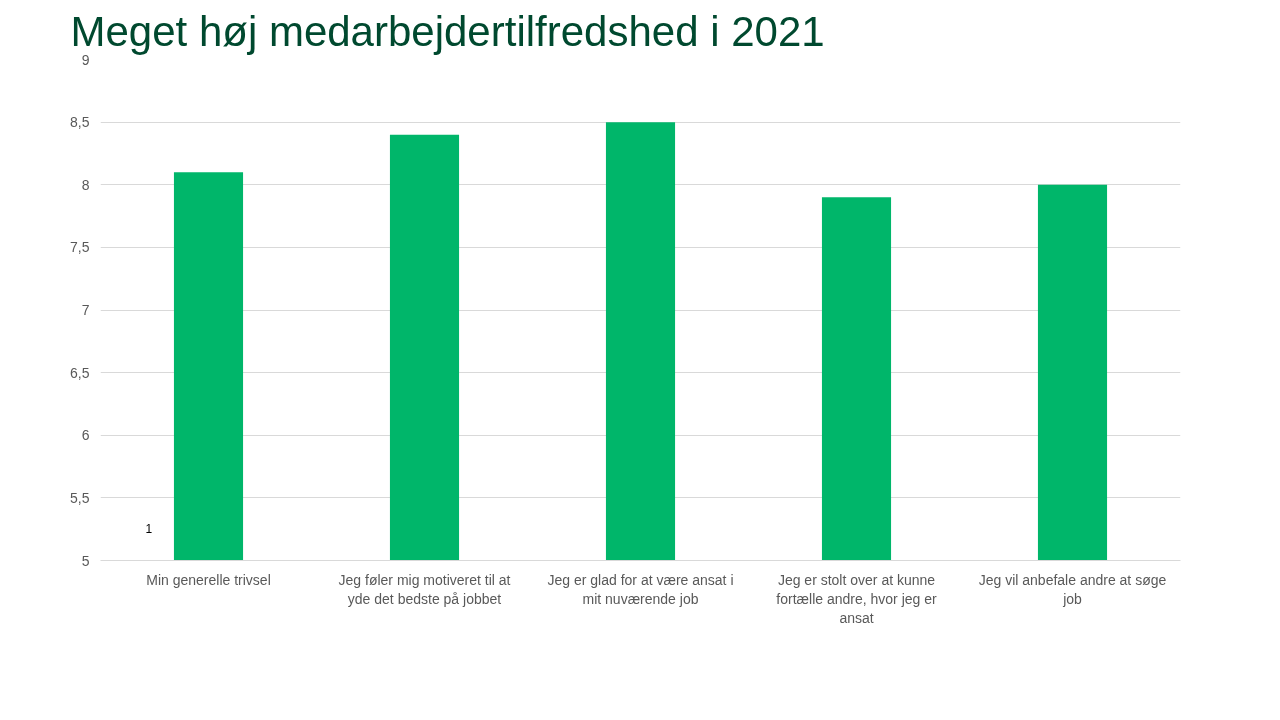 This screenshot has height=720, width=1280. I want to click on y-tick-label: 5, so click(85, 560).